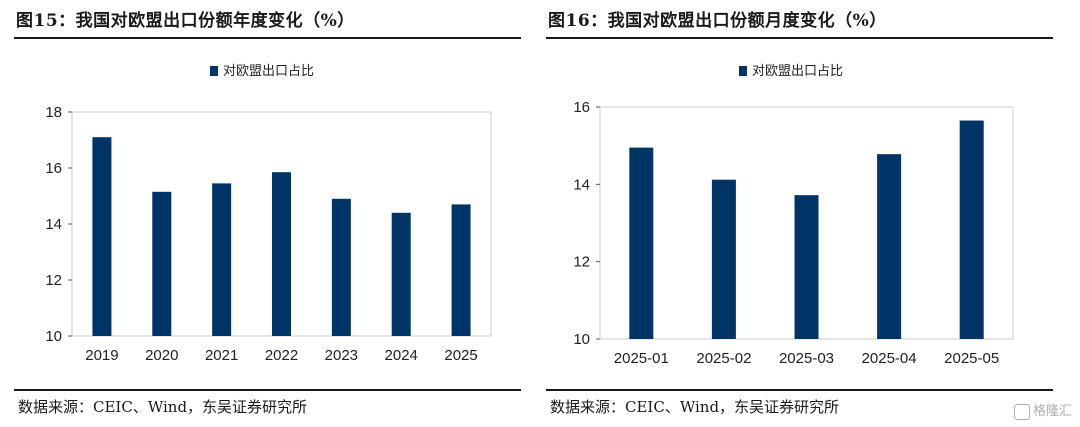 This screenshot has height=427, width=1080. Describe the element at coordinates (581, 262) in the screenshot. I see `right-y-tick-label: 12` at that location.